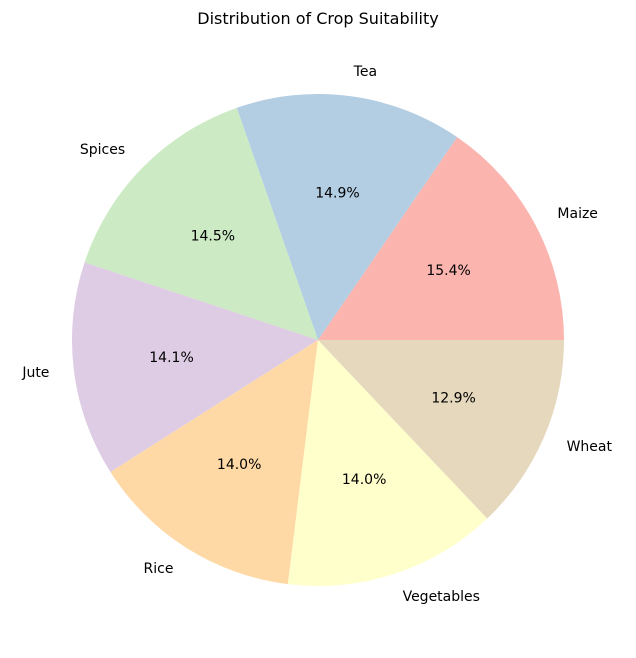 This screenshot has width=636, height=658. I want to click on slice-category-label: Jute, so click(35, 373).